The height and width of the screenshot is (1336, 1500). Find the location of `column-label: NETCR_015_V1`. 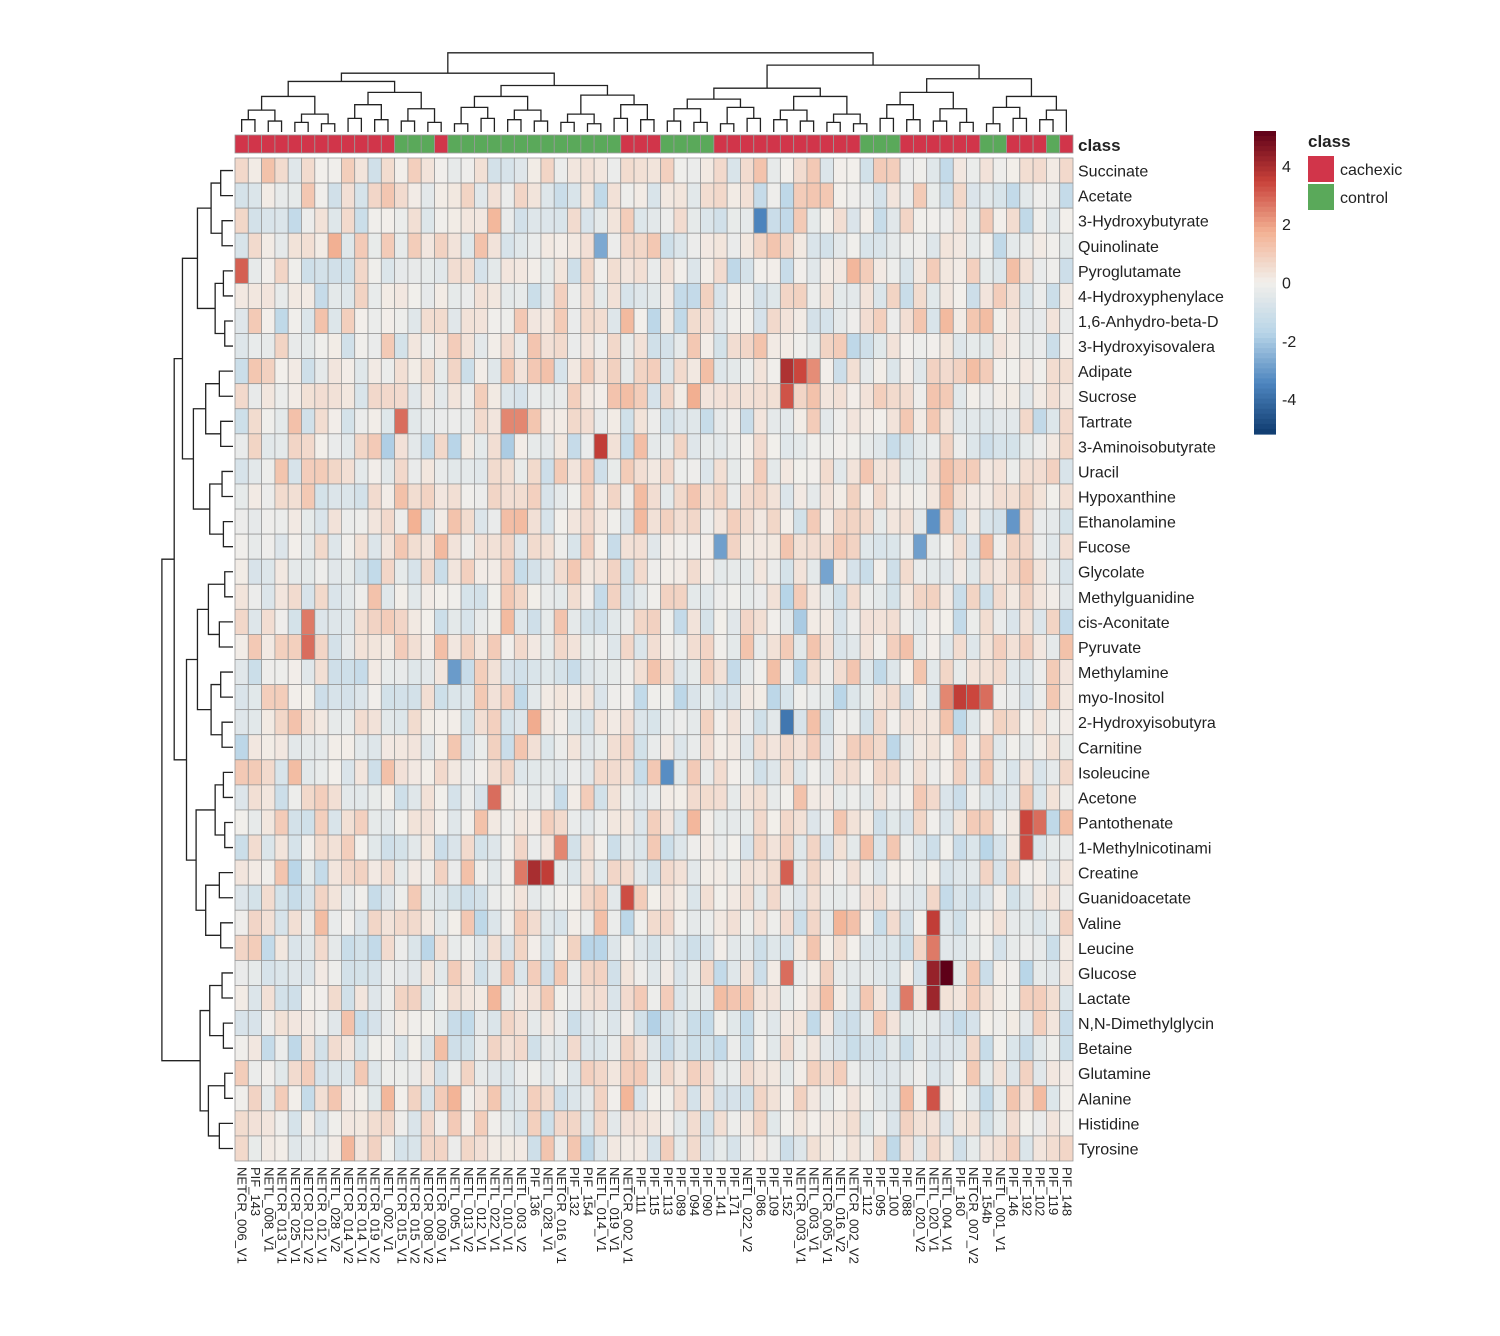

column-label: NETCR_015_V1 is located at coordinates (401, 1215).